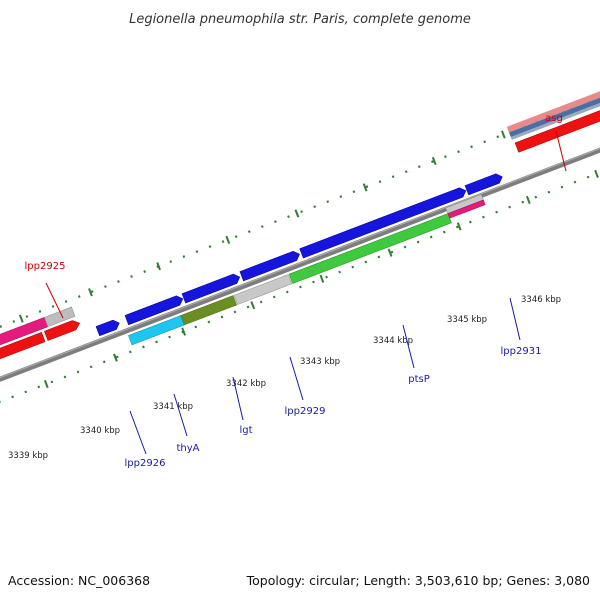 This screenshot has width=600, height=600. Describe the element at coordinates (467, 320) in the screenshot. I see `tick-3345-kbp: 3345 kbp` at that location.